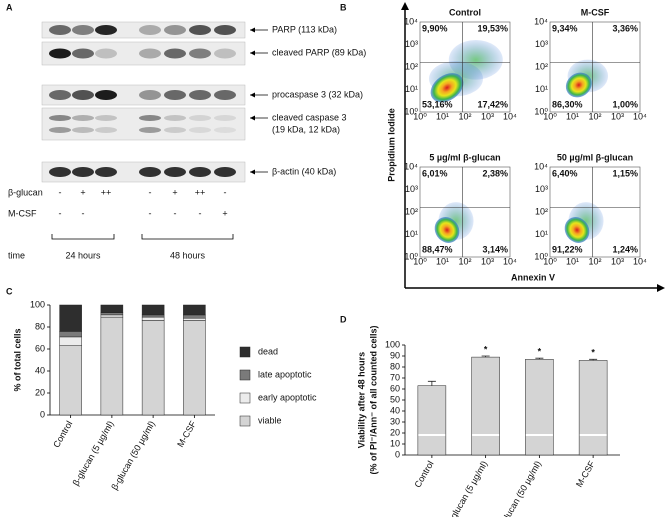  What do you see at coordinates (16, 255) in the screenshot?
I see `time-label: time` at bounding box center [16, 255].